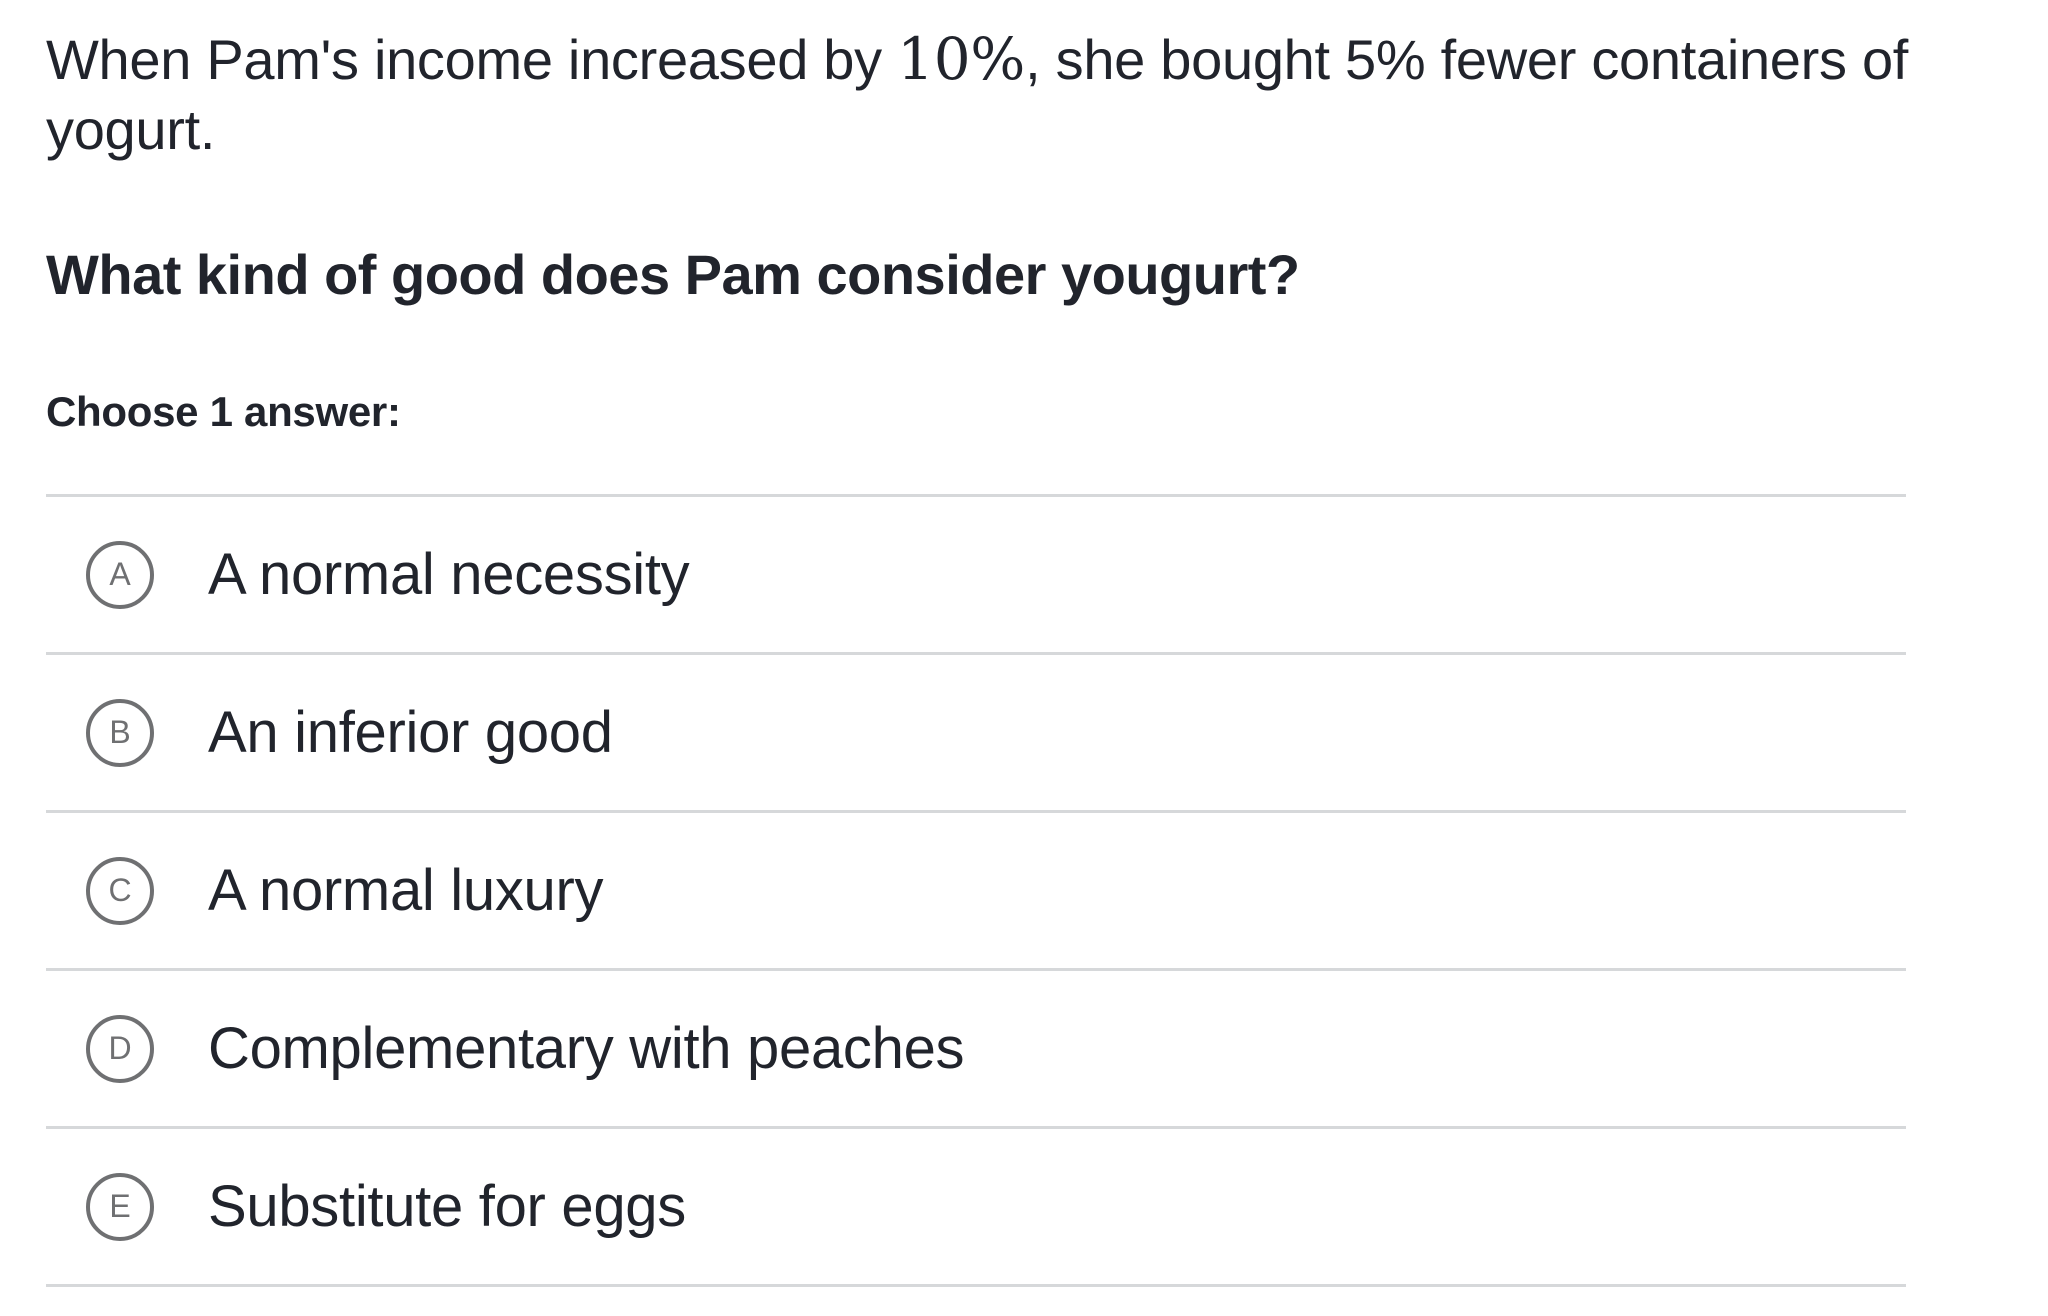 This screenshot has width=2048, height=1316. Describe the element at coordinates (120, 890) in the screenshot. I see `choice-c-radio: C` at that location.